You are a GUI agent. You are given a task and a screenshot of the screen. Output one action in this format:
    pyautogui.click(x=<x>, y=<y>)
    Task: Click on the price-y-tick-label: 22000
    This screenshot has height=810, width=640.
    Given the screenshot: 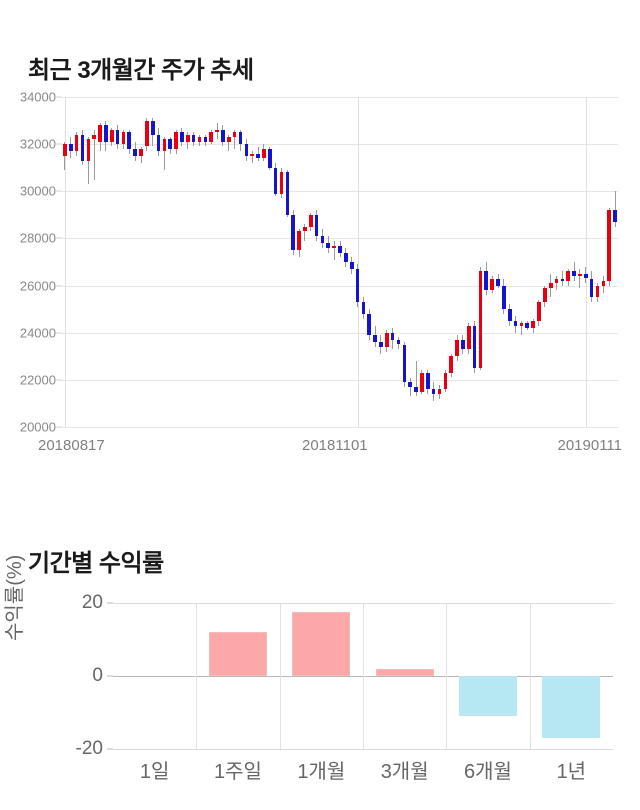 What is the action you would take?
    pyautogui.click(x=37, y=380)
    